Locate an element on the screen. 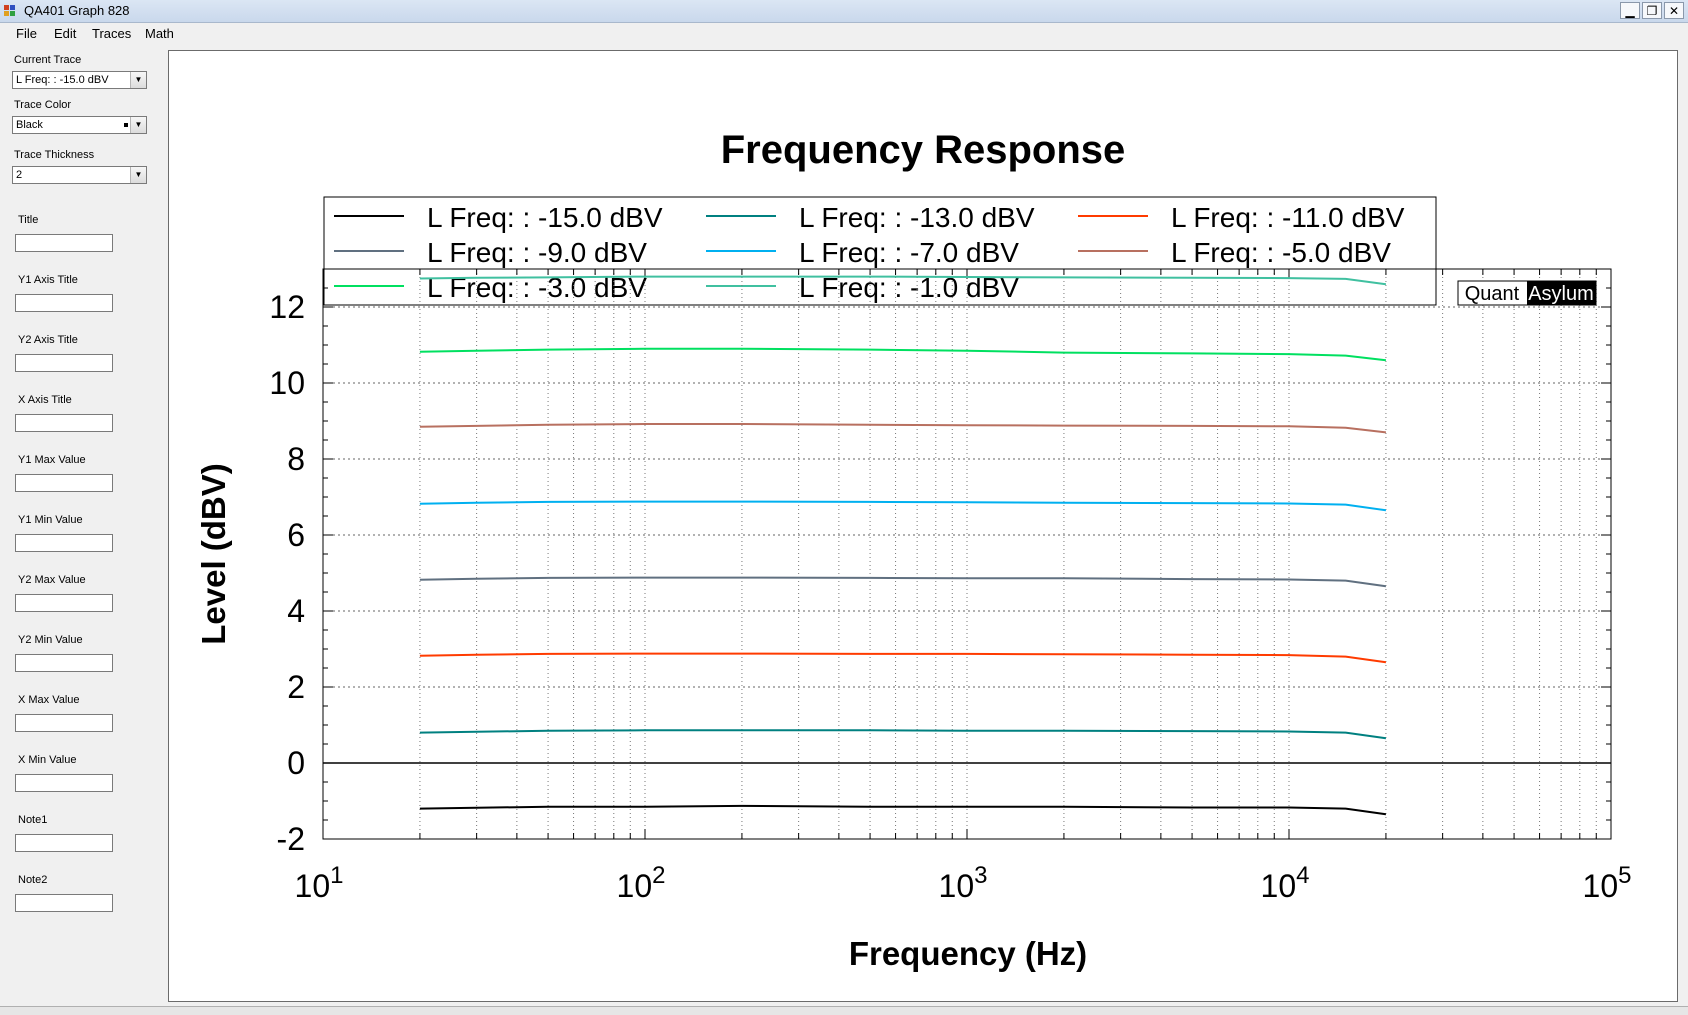 This screenshot has height=1015, width=1688. legend-entry: L Freq: : -5.0 dBV is located at coordinates (1281, 252).